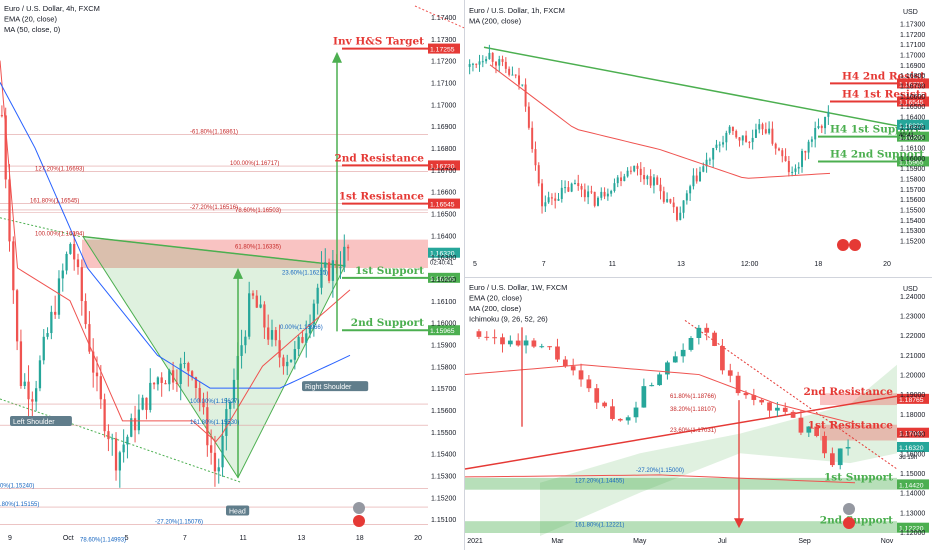 The image size is (932, 550). I want to click on trendline-dotted, so click(791, 395).